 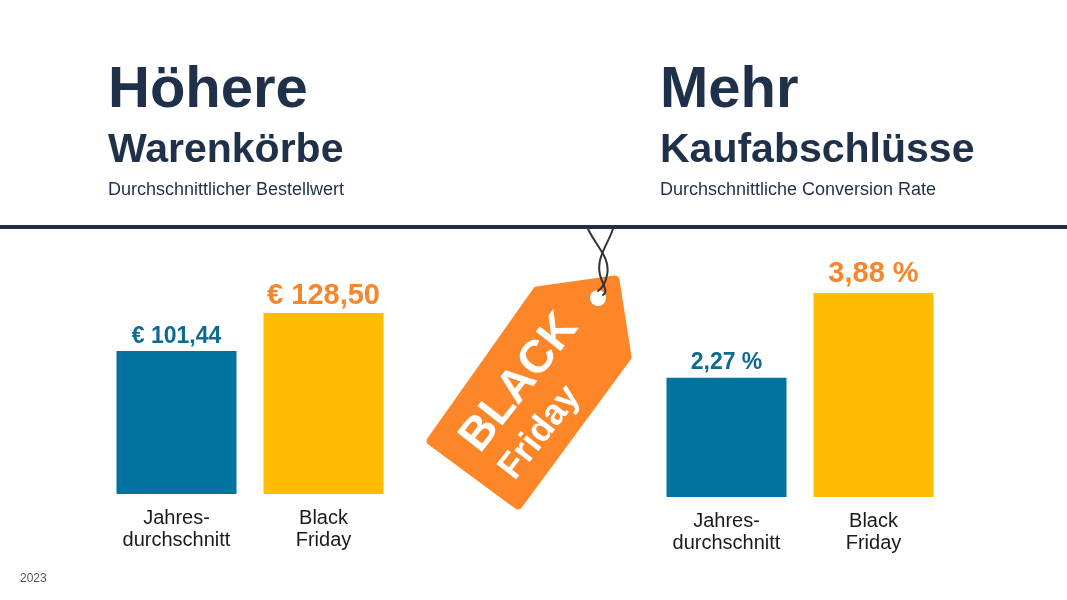 What do you see at coordinates (323, 293) in the screenshot?
I see `data-label: € 128,50` at bounding box center [323, 293].